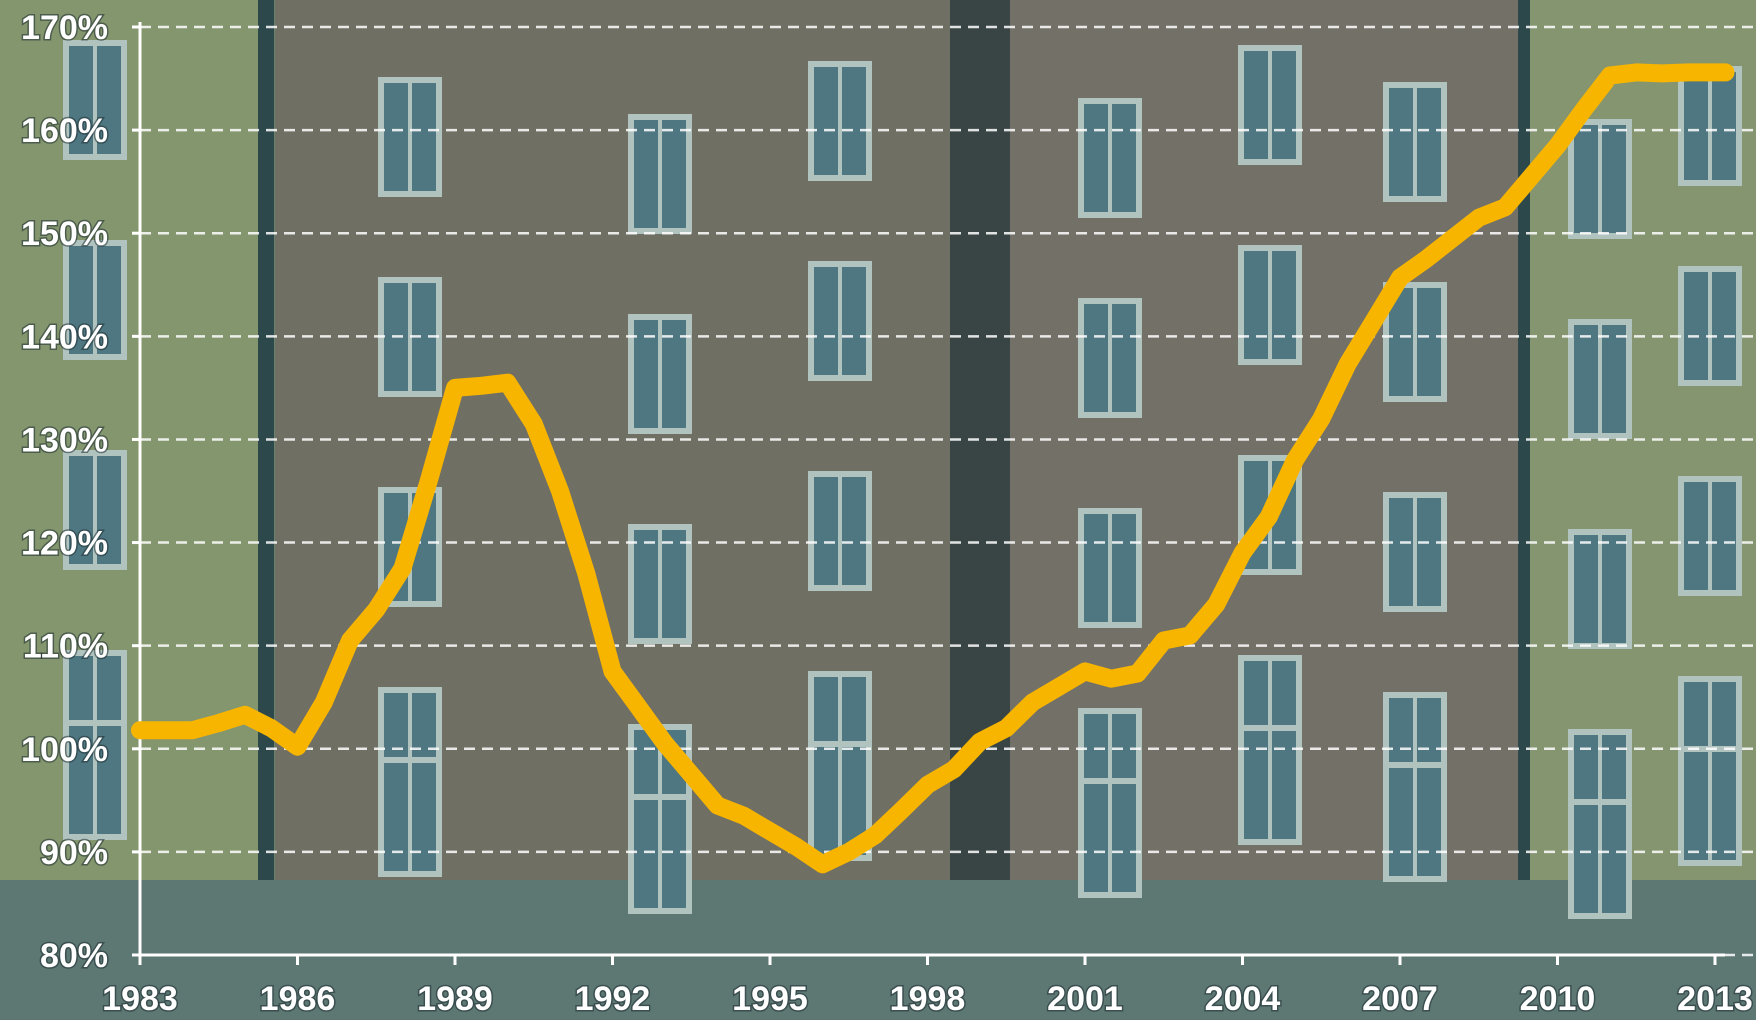 This screenshot has height=1020, width=1756. I want to click on dark-column, so click(980, 510).